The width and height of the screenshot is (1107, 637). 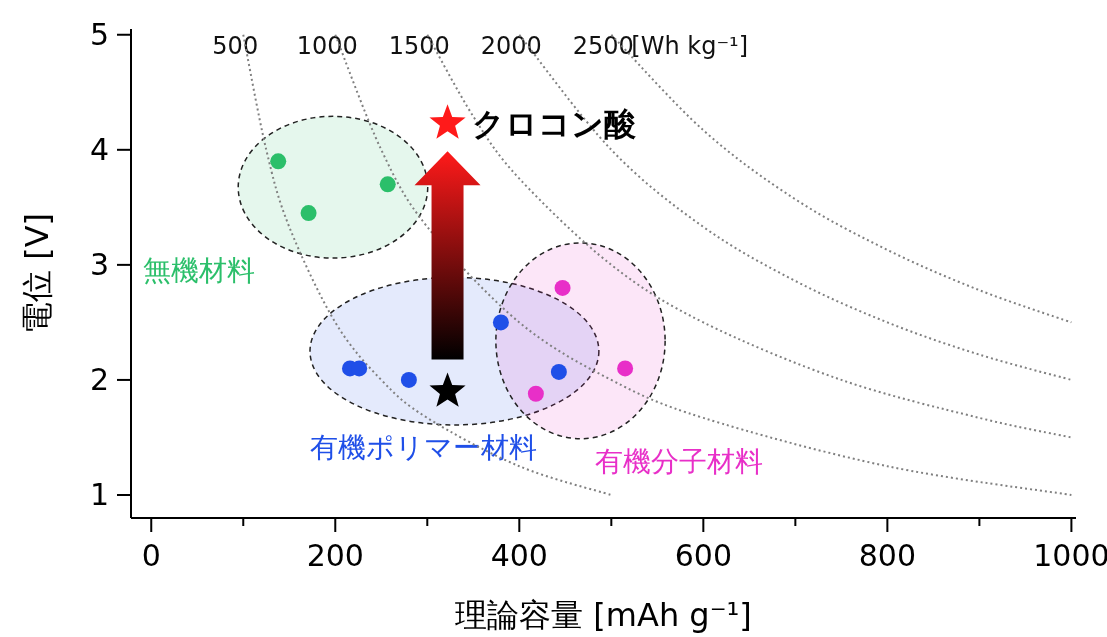 What do you see at coordinates (603, 615) in the screenshot?
I see `x-axis-title: 理論容量 [mAh g⁻¹]` at bounding box center [603, 615].